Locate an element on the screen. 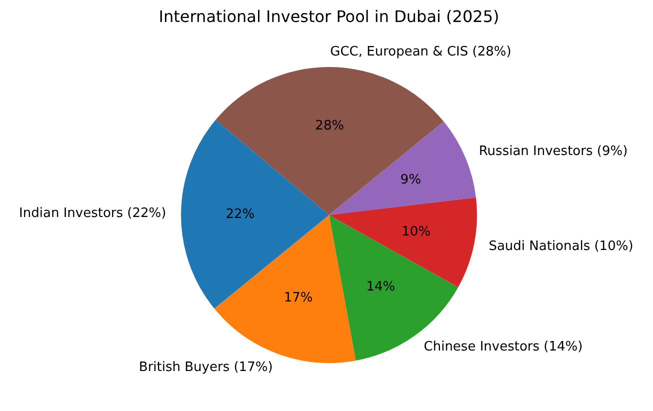 This screenshot has width=653, height=411. data-label: 17% is located at coordinates (298, 298).